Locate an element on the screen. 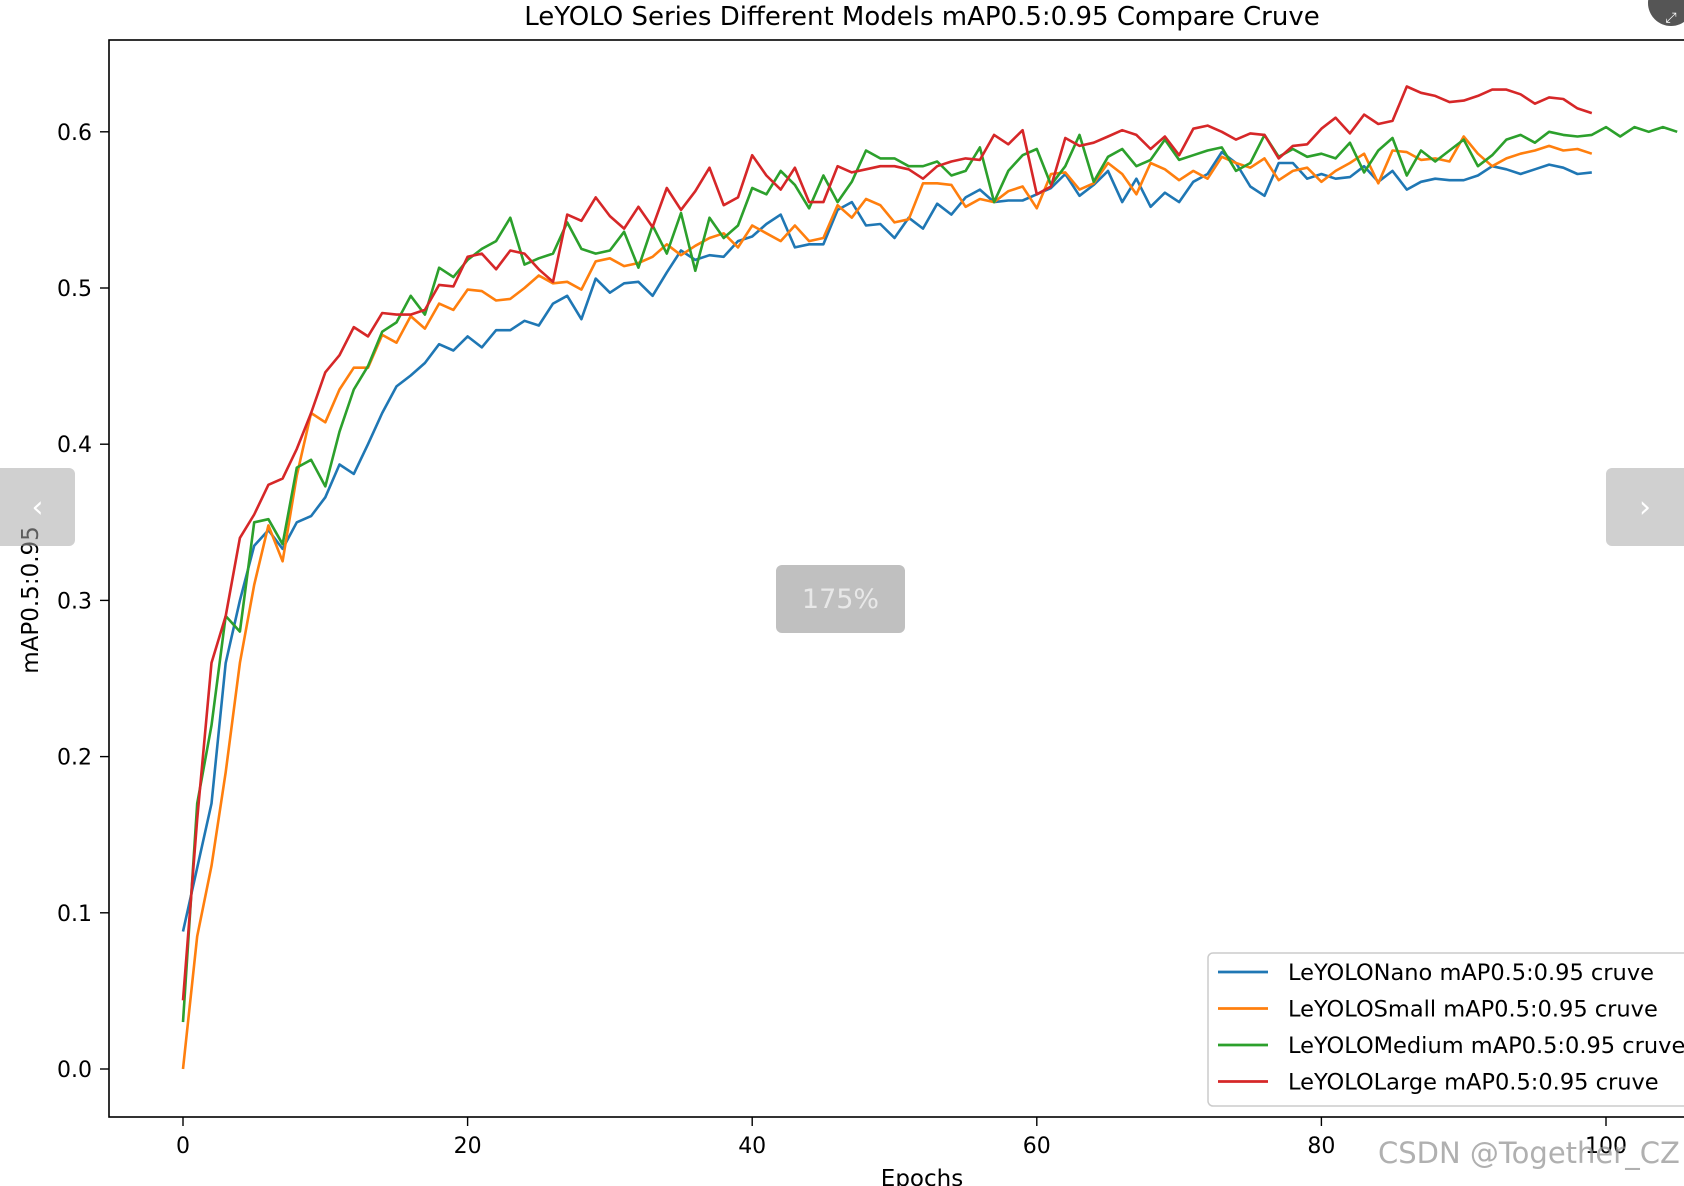 This screenshot has height=1186, width=1684. zoom-level-badge: 175% is located at coordinates (840, 599).